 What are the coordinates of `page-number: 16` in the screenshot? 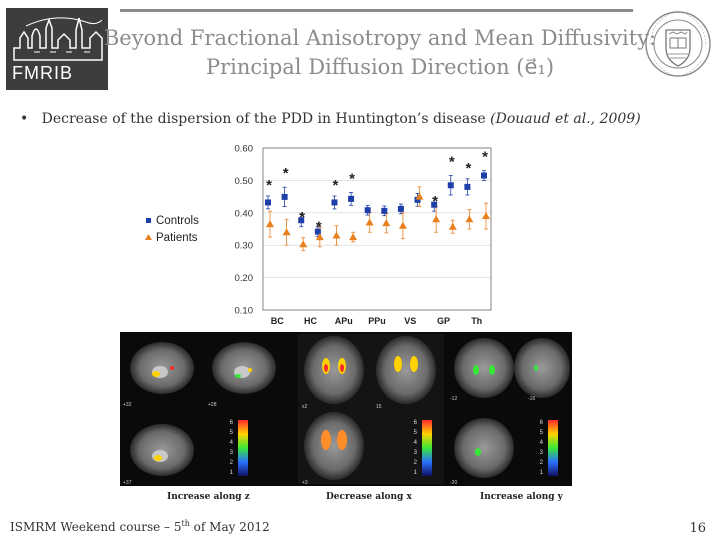 It's located at (697, 528).